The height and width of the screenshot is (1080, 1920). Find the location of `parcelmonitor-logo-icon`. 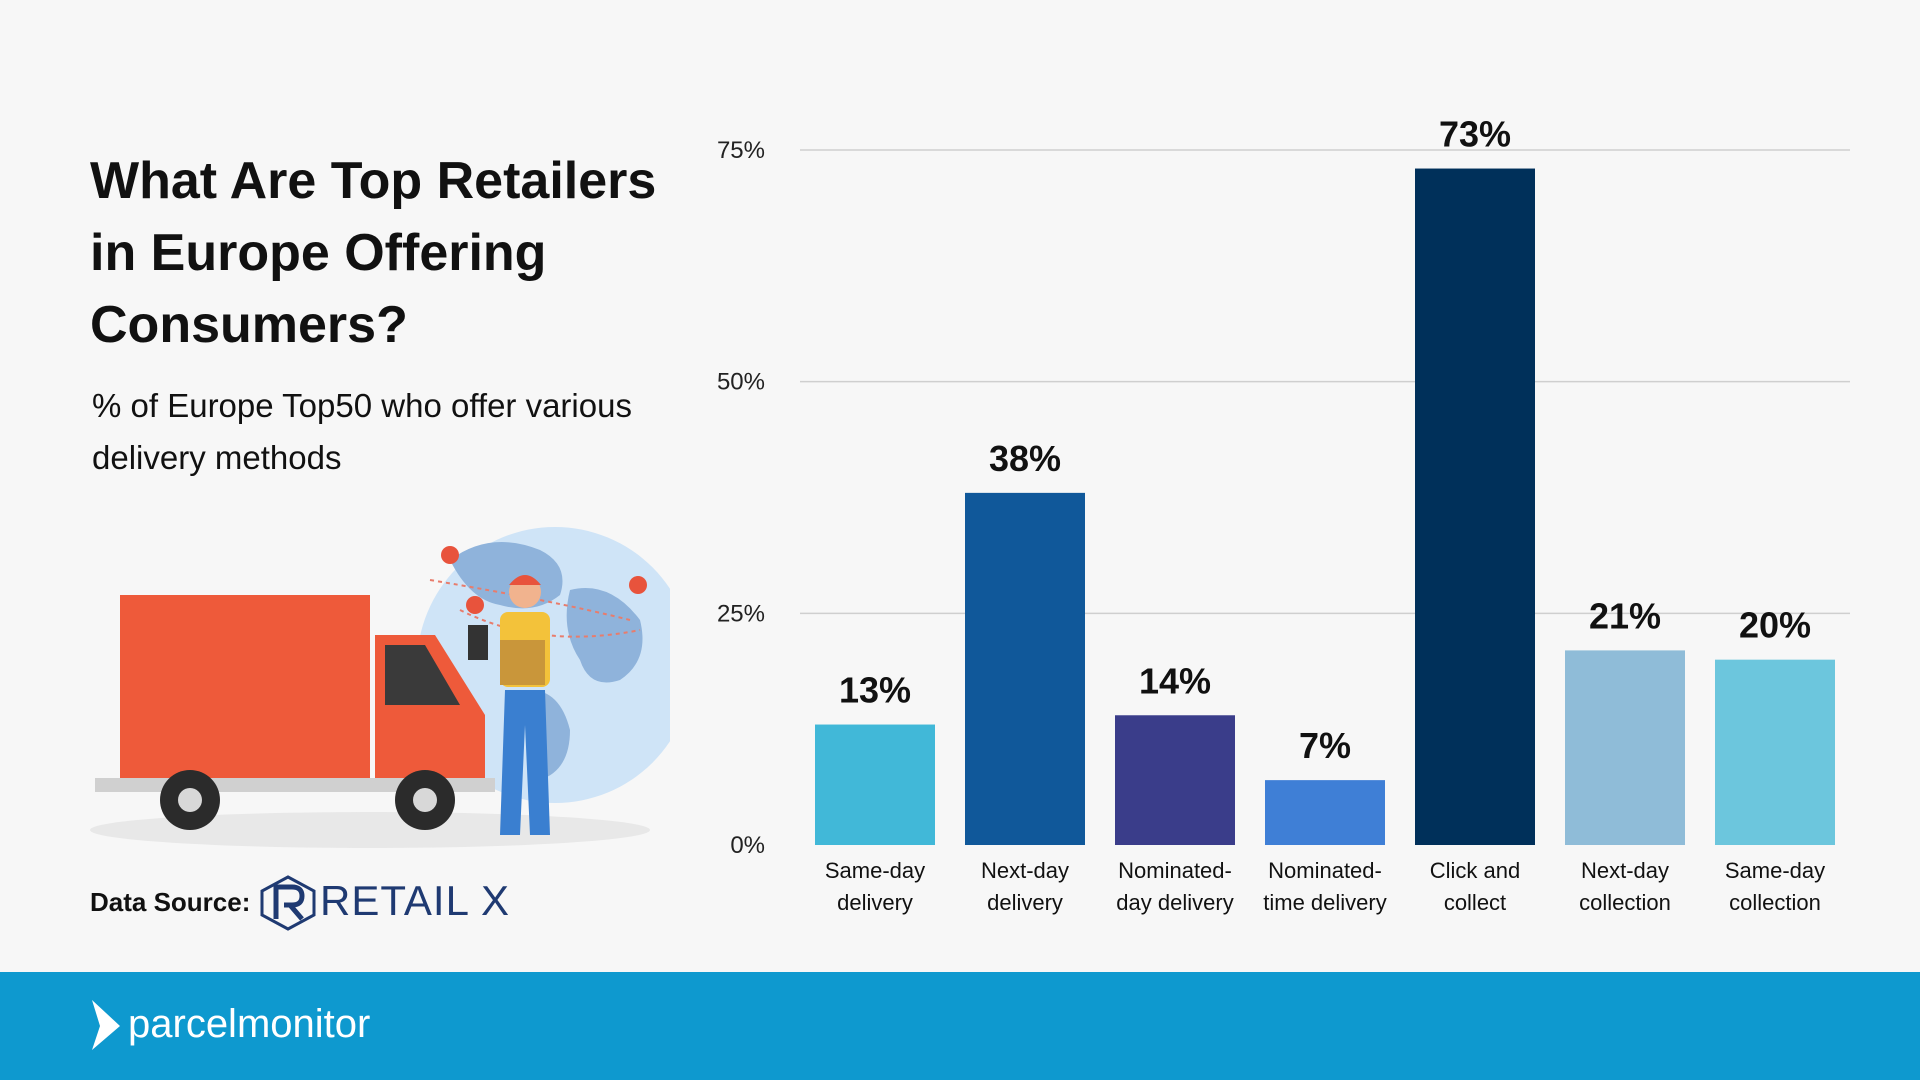

parcelmonitor-logo-icon is located at coordinates (106, 1025).